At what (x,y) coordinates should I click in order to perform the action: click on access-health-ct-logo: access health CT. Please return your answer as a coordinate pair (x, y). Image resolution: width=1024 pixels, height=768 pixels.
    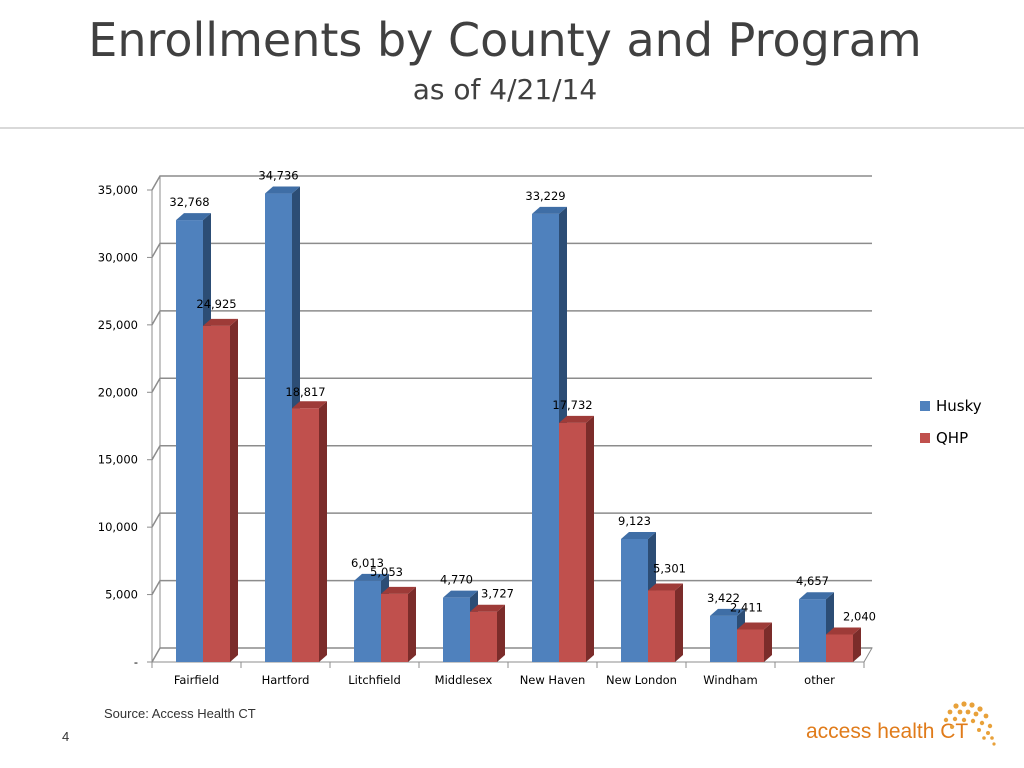
    Looking at the image, I should click on (906, 726).